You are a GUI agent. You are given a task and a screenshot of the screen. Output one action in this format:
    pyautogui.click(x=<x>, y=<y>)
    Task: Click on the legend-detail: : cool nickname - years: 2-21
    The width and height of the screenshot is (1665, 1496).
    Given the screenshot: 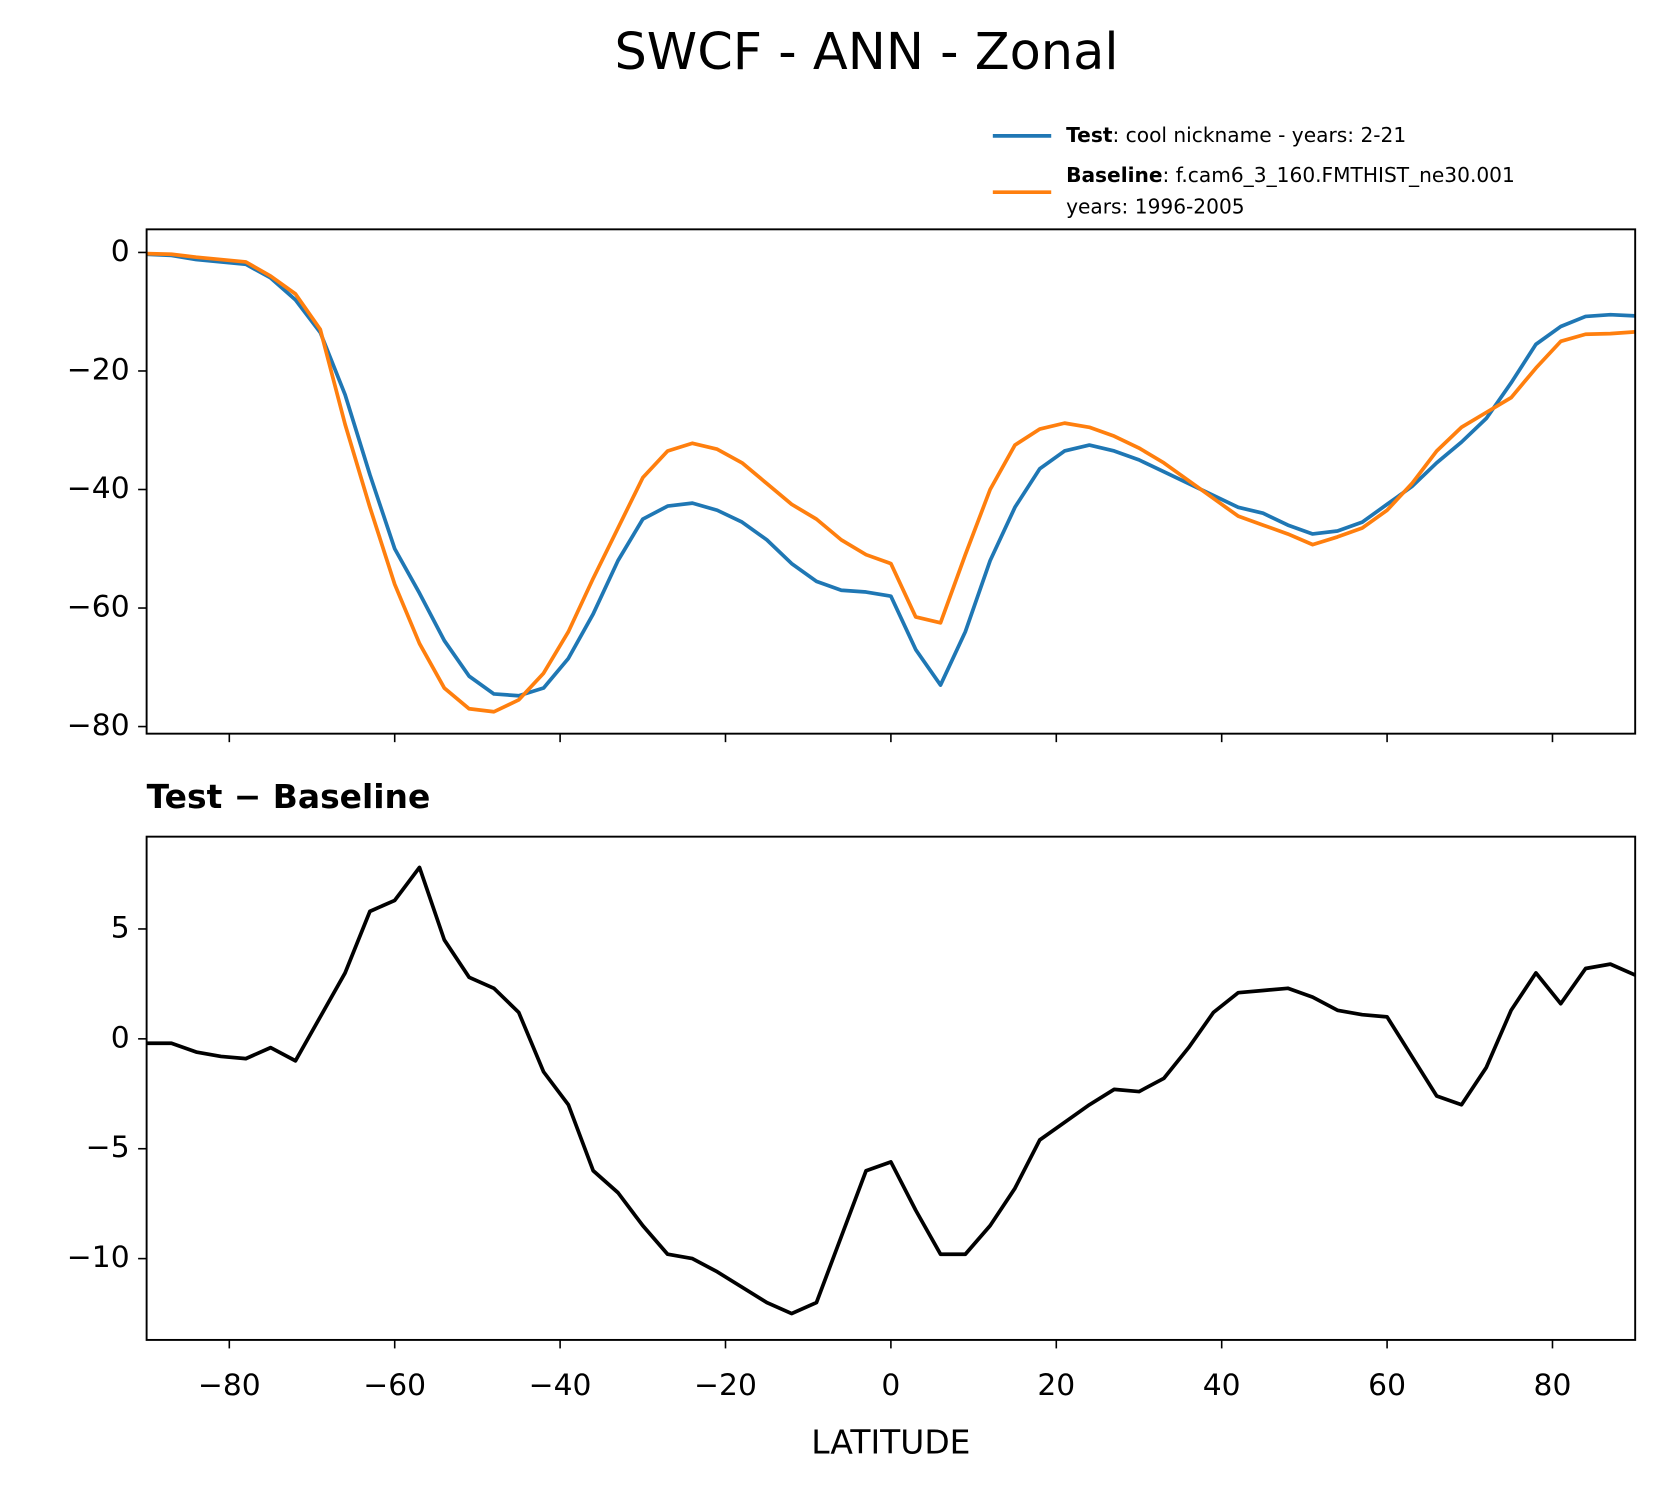 What is the action you would take?
    pyautogui.click(x=1259, y=134)
    